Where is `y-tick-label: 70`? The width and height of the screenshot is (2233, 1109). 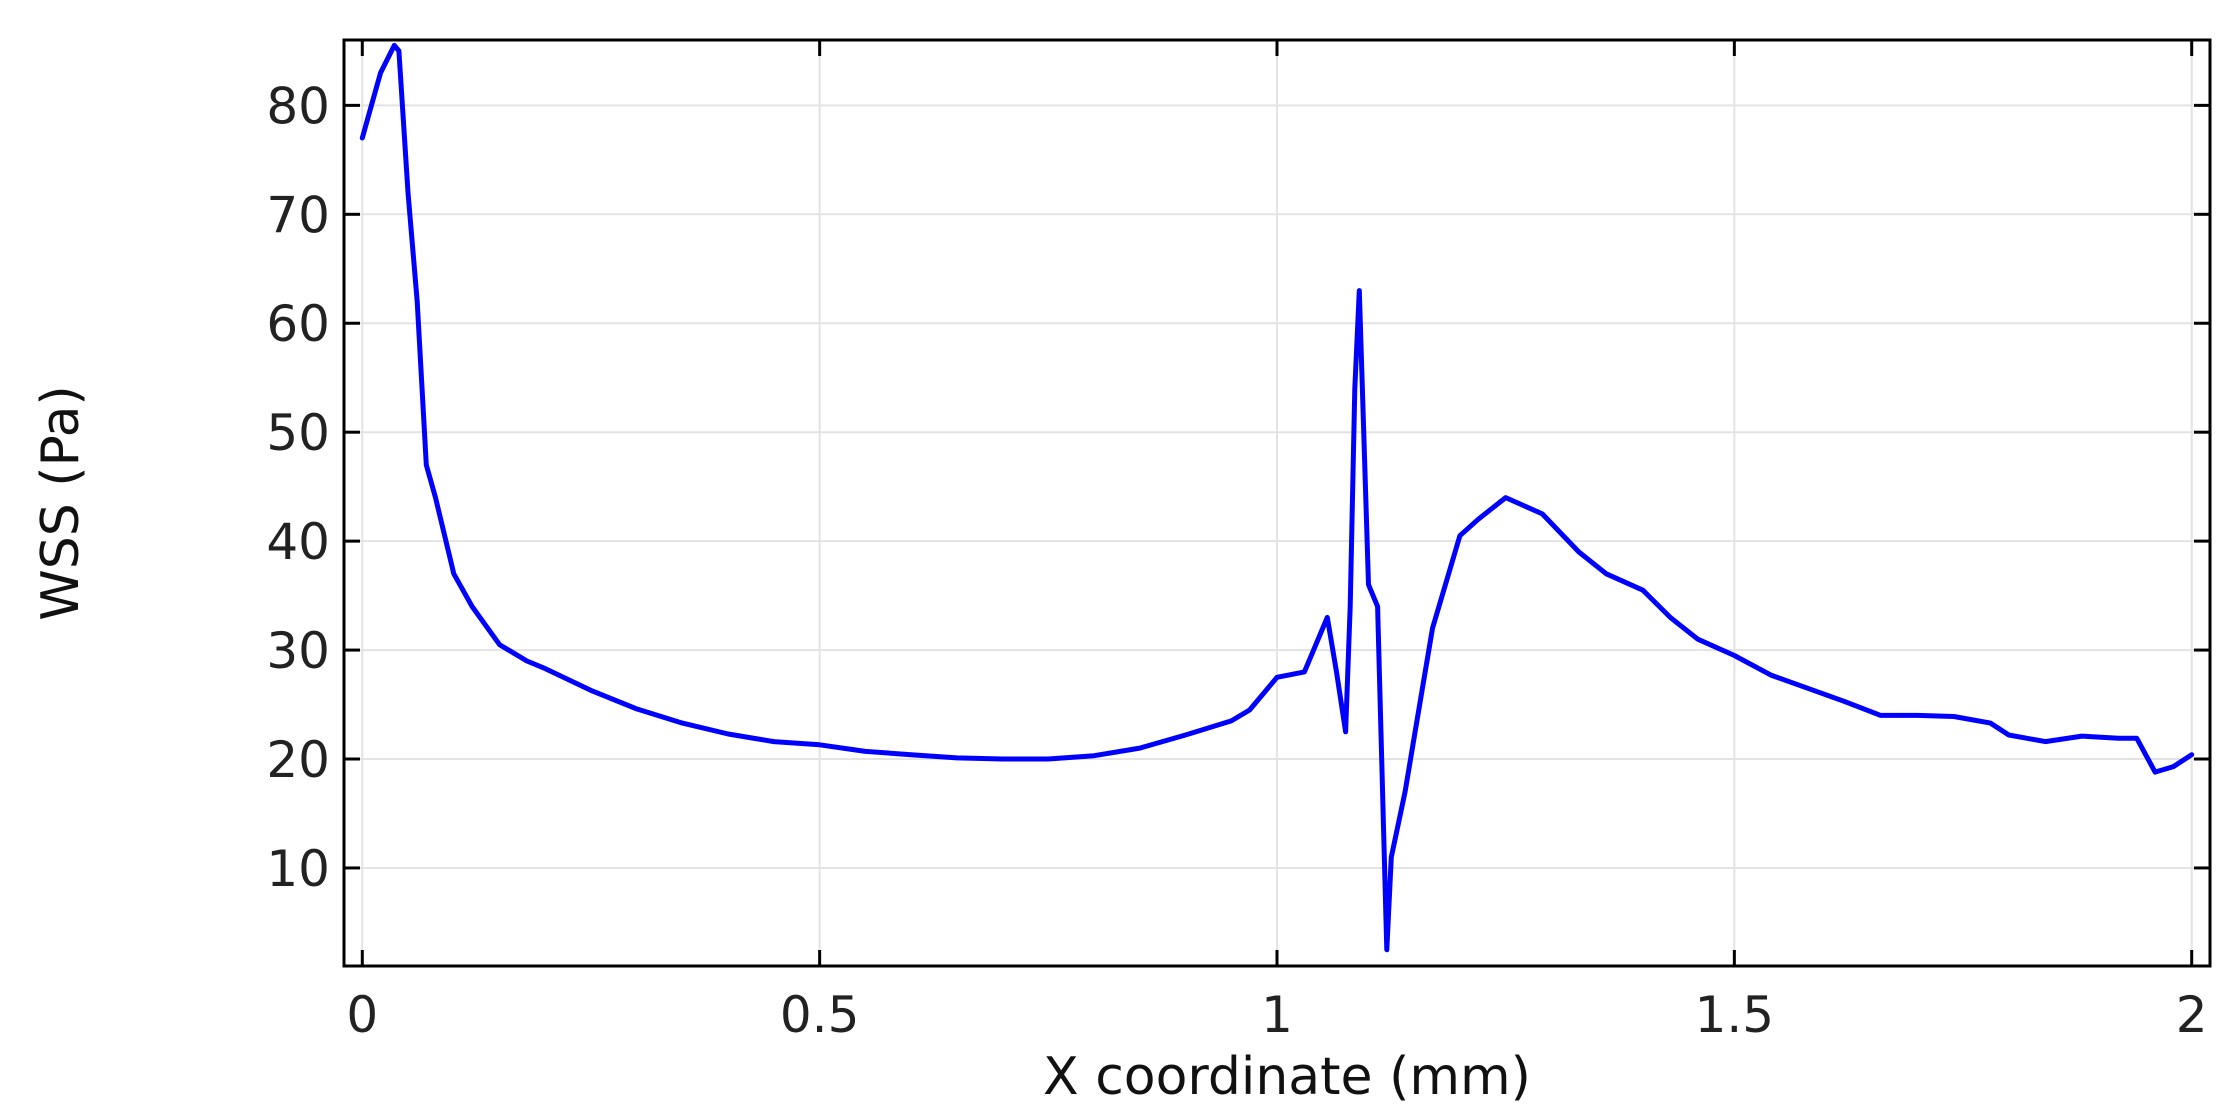 y-tick-label: 70 is located at coordinates (298, 215).